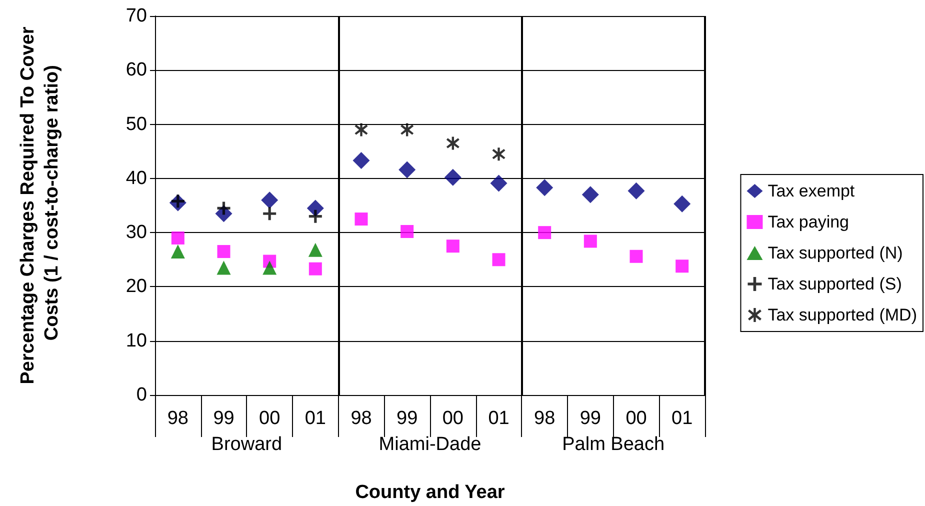 The image size is (925, 506). What do you see at coordinates (843, 315) in the screenshot?
I see `legend-label: Tax supported (MD)` at bounding box center [843, 315].